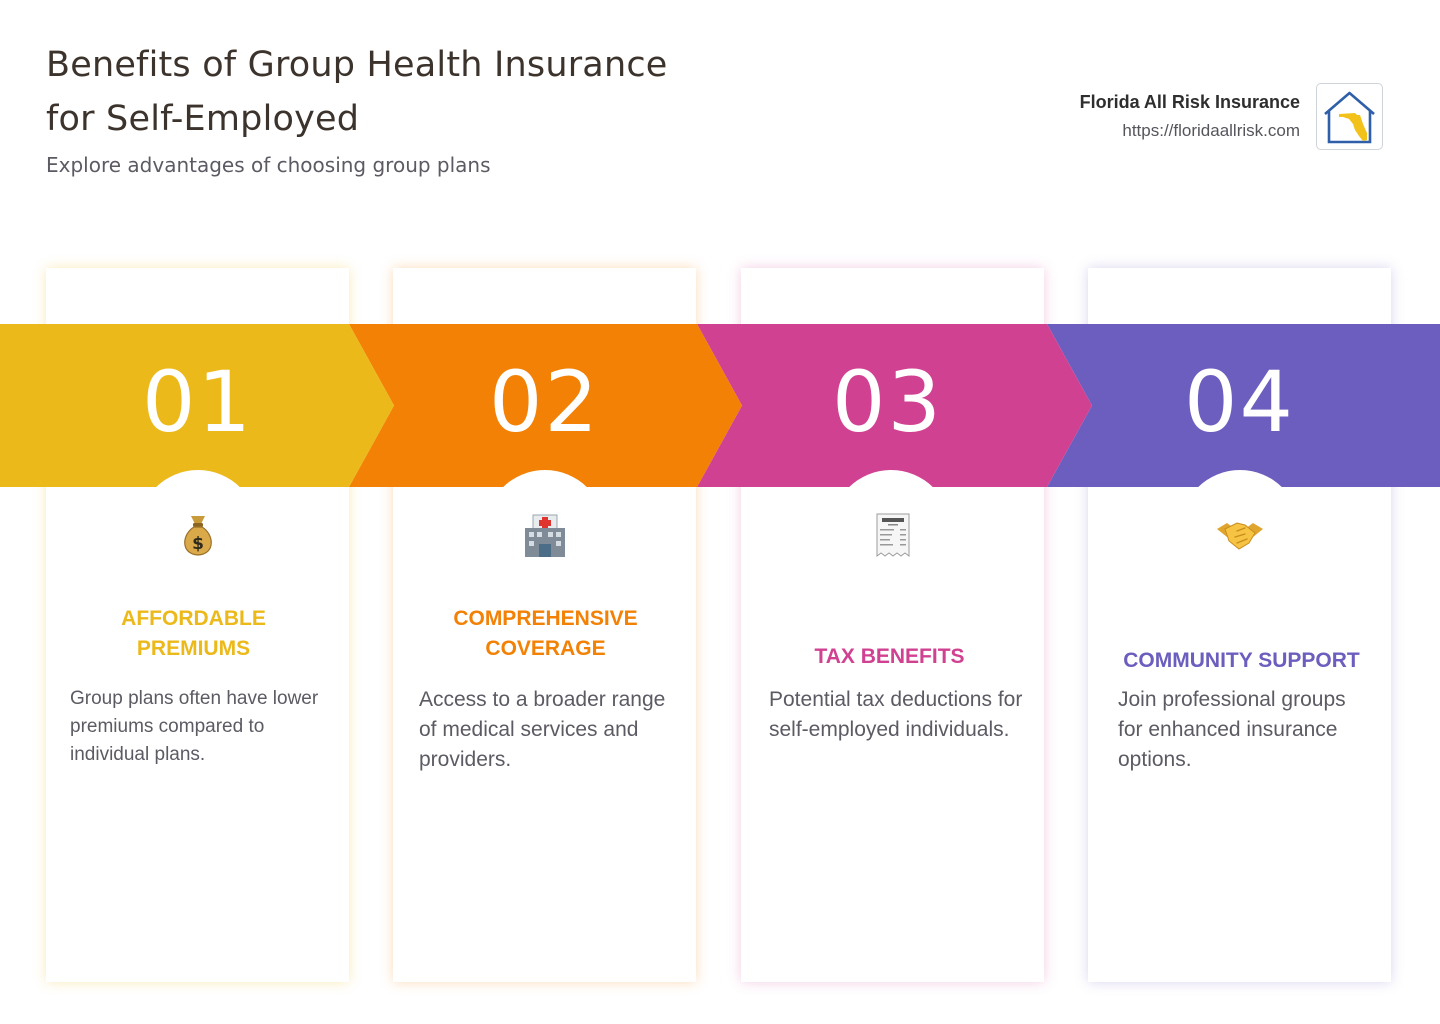 The width and height of the screenshot is (1440, 1024). Describe the element at coordinates (892, 535) in the screenshot. I see `receipt-icon` at that location.